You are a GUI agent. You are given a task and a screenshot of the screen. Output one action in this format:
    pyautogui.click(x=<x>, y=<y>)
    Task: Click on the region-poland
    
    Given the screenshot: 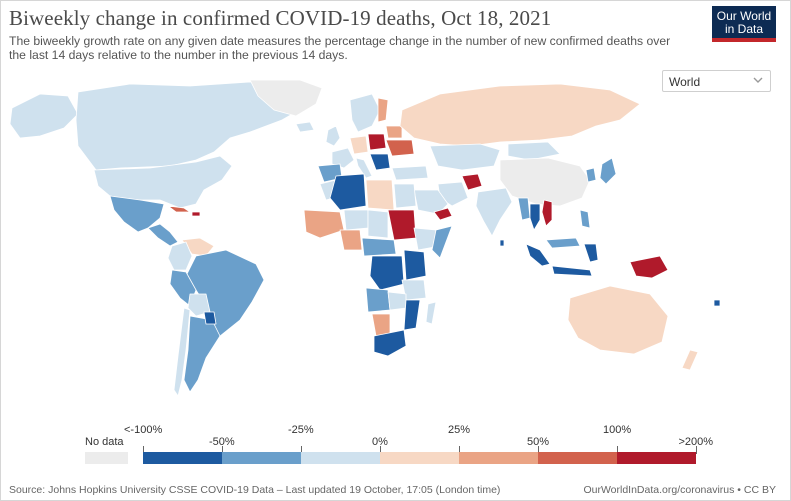 What is the action you would take?
    pyautogui.click(x=377, y=142)
    